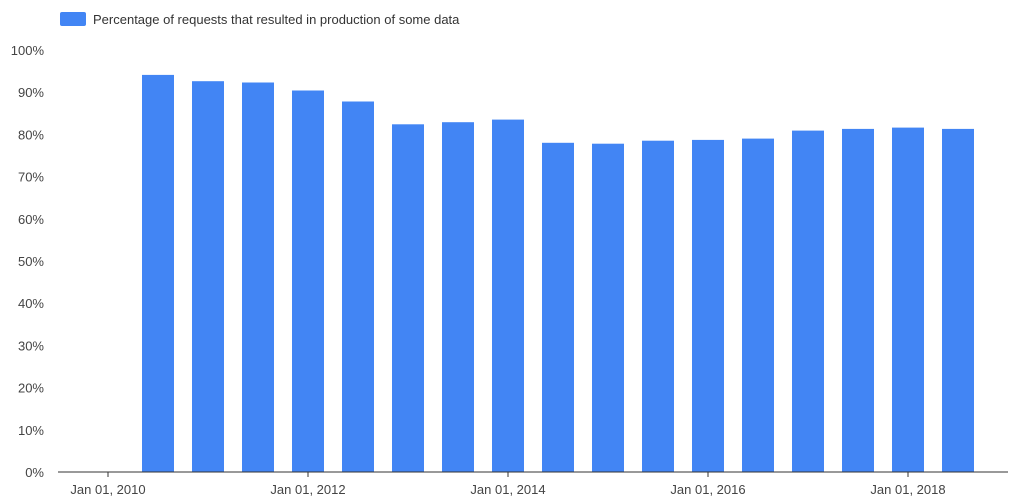  What do you see at coordinates (31, 303) in the screenshot?
I see `y-tick-label: 40%` at bounding box center [31, 303].